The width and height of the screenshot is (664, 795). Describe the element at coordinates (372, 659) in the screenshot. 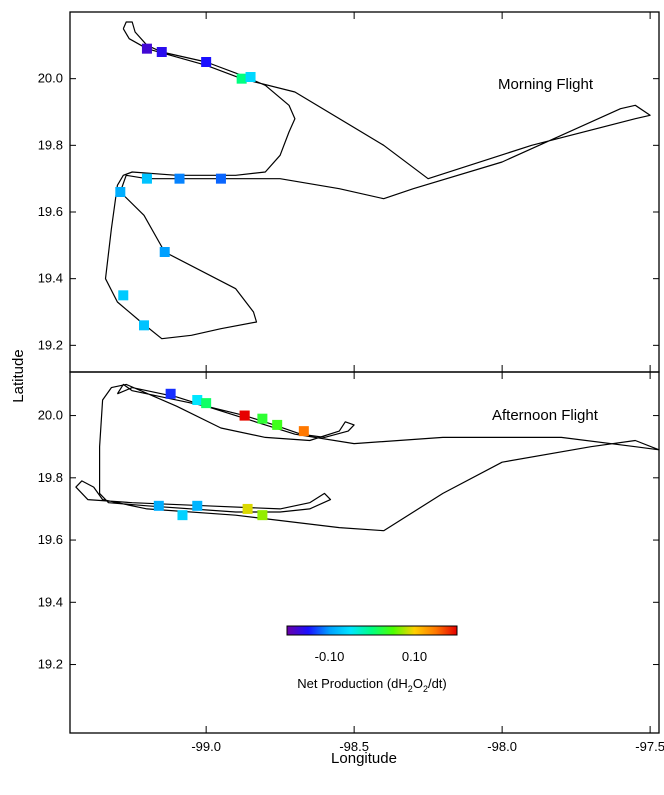

I see `colorbar: Net Production (dH2O2/dt) -0.10 0.10` at that location.